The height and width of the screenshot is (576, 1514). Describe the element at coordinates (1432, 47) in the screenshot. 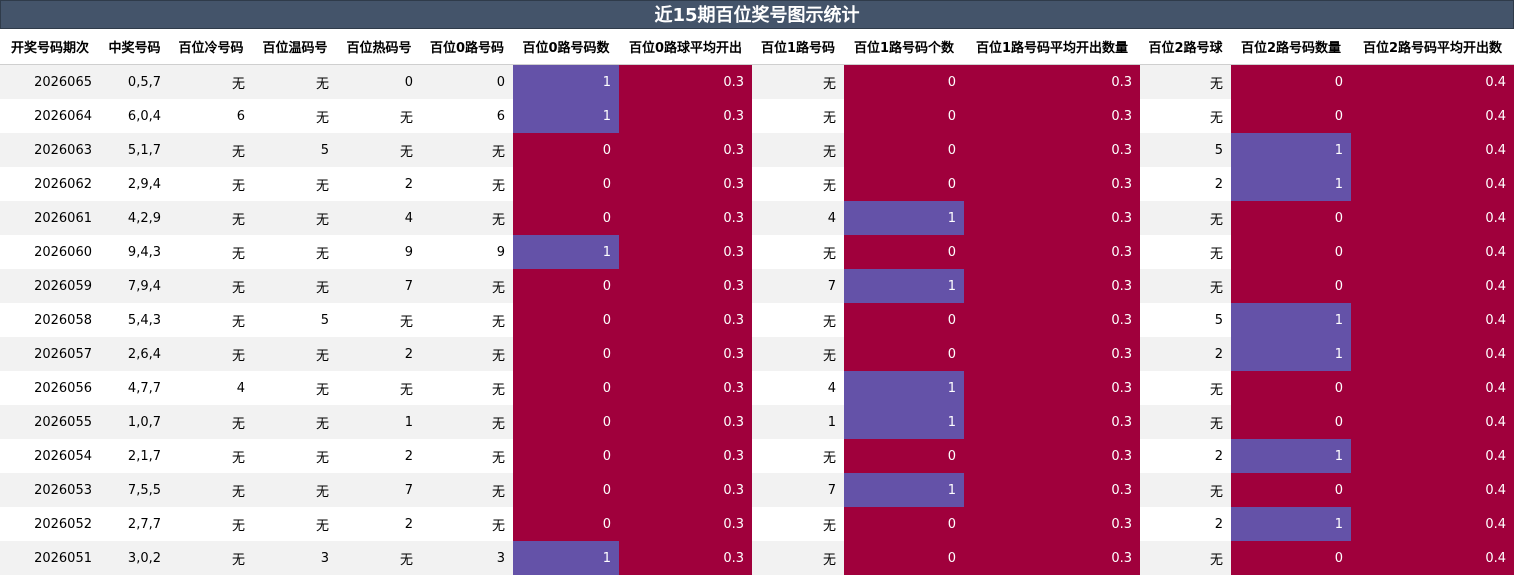

I see `col-header-route2-average: 百位2路号码平均开出数` at that location.